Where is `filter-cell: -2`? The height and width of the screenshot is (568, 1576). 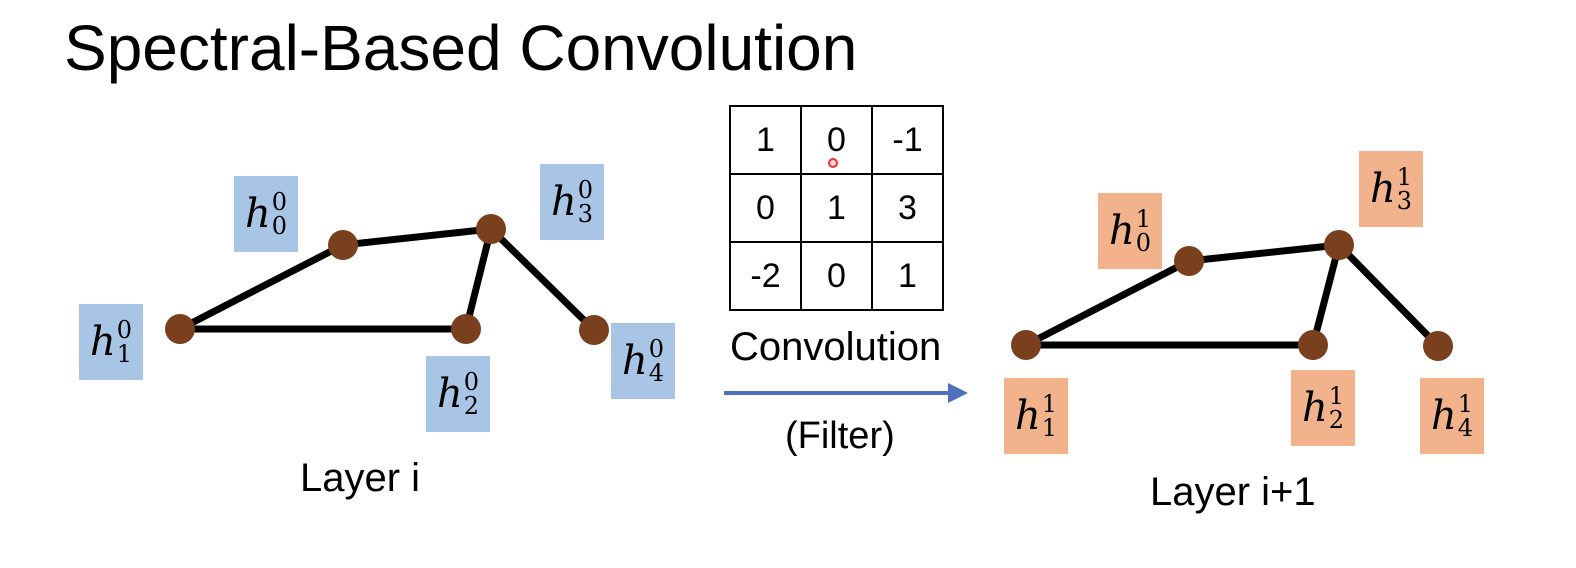 filter-cell: -2 is located at coordinates (765, 276).